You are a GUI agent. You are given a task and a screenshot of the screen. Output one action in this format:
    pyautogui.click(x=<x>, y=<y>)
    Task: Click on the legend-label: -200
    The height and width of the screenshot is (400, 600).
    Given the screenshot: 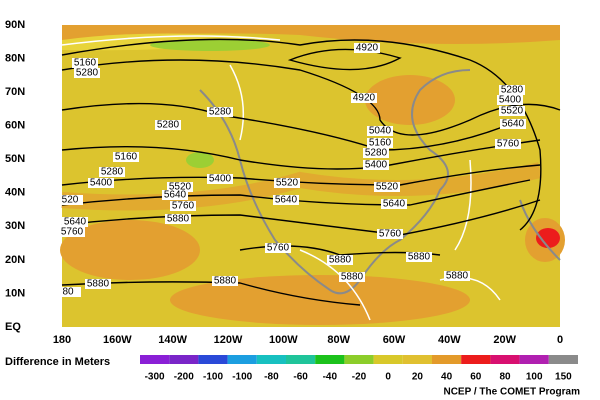 What is the action you would take?
    pyautogui.click(x=184, y=377)
    